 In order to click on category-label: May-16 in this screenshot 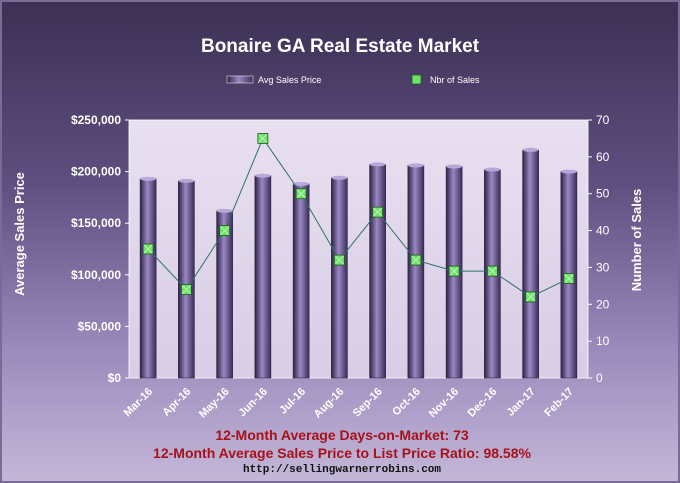, I will do `click(214, 403)`.